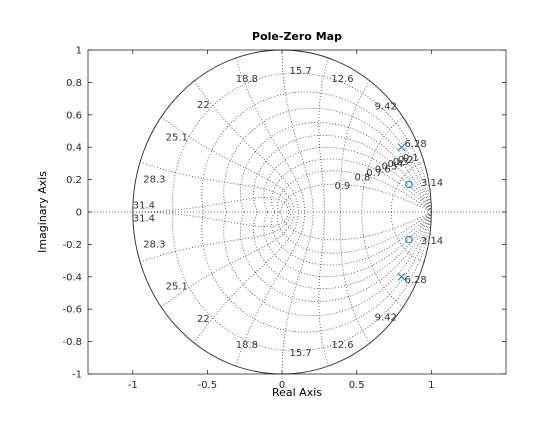  Describe the element at coordinates (74, 148) in the screenshot. I see `y-tick-label: 0.4` at that location.